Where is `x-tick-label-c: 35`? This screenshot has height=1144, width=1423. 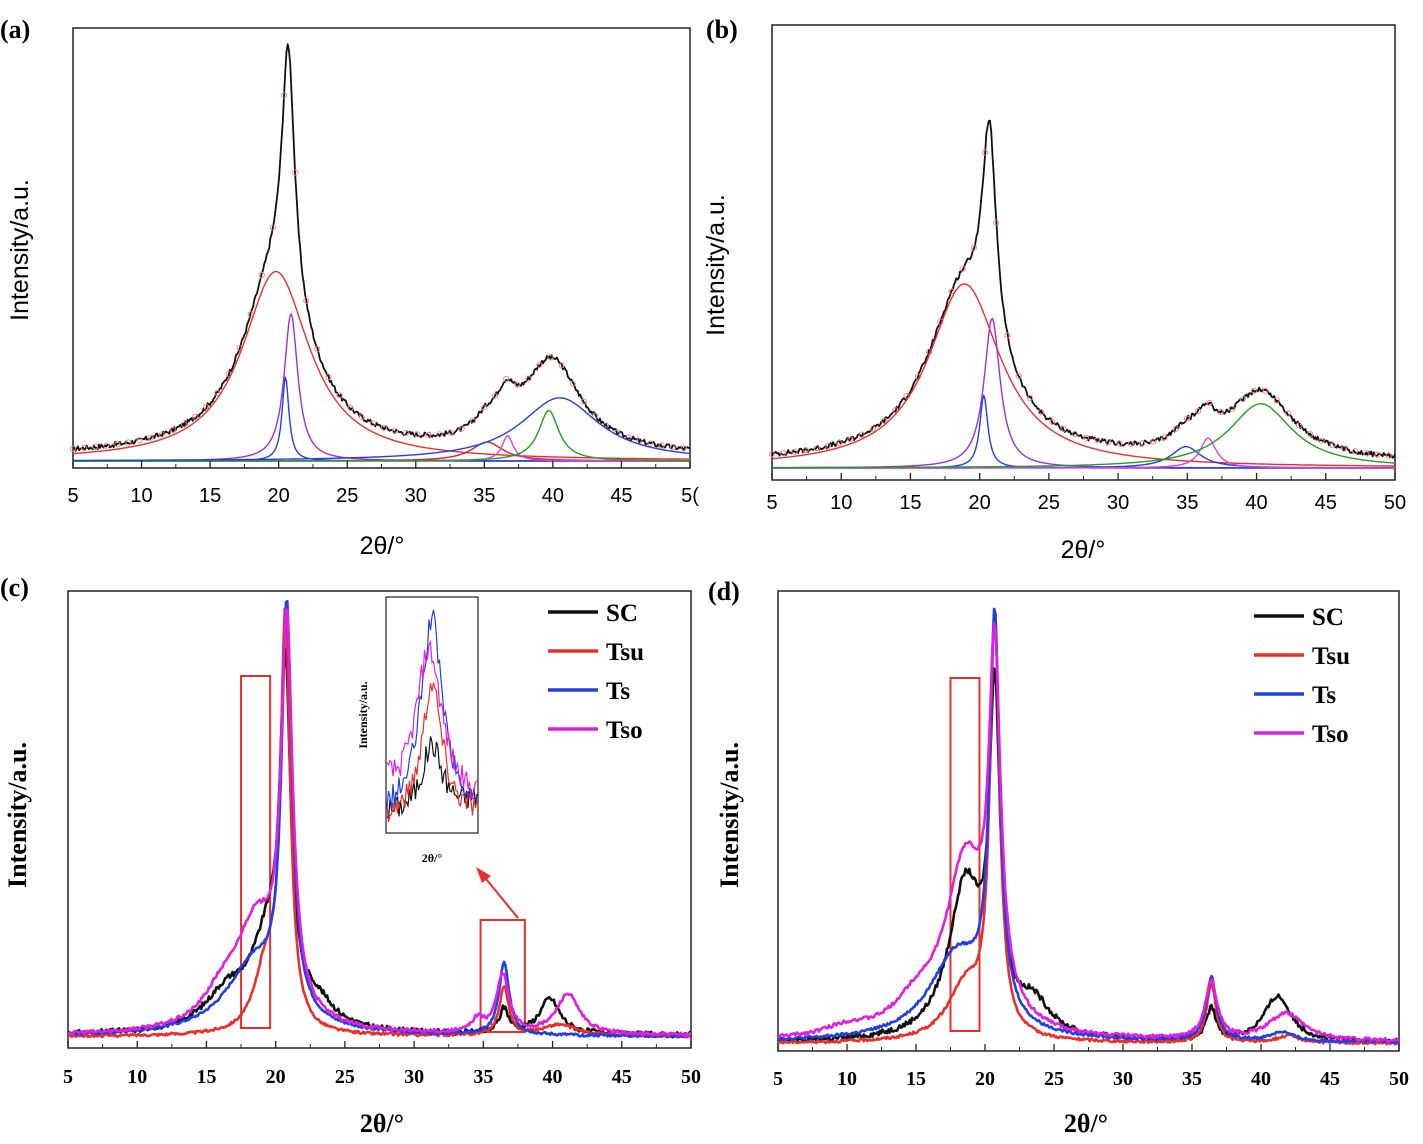 x-tick-label-c: 35 is located at coordinates (483, 1077).